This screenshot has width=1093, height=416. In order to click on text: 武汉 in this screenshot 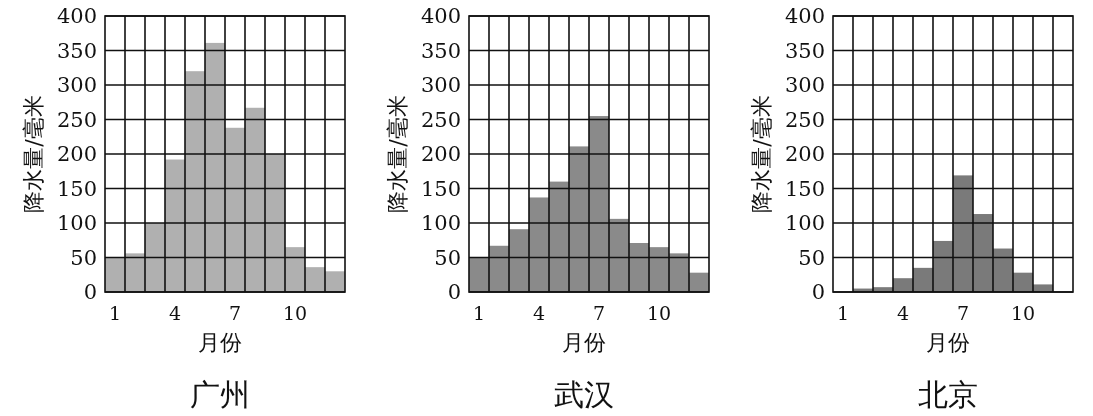, I will do `click(584, 394)`.